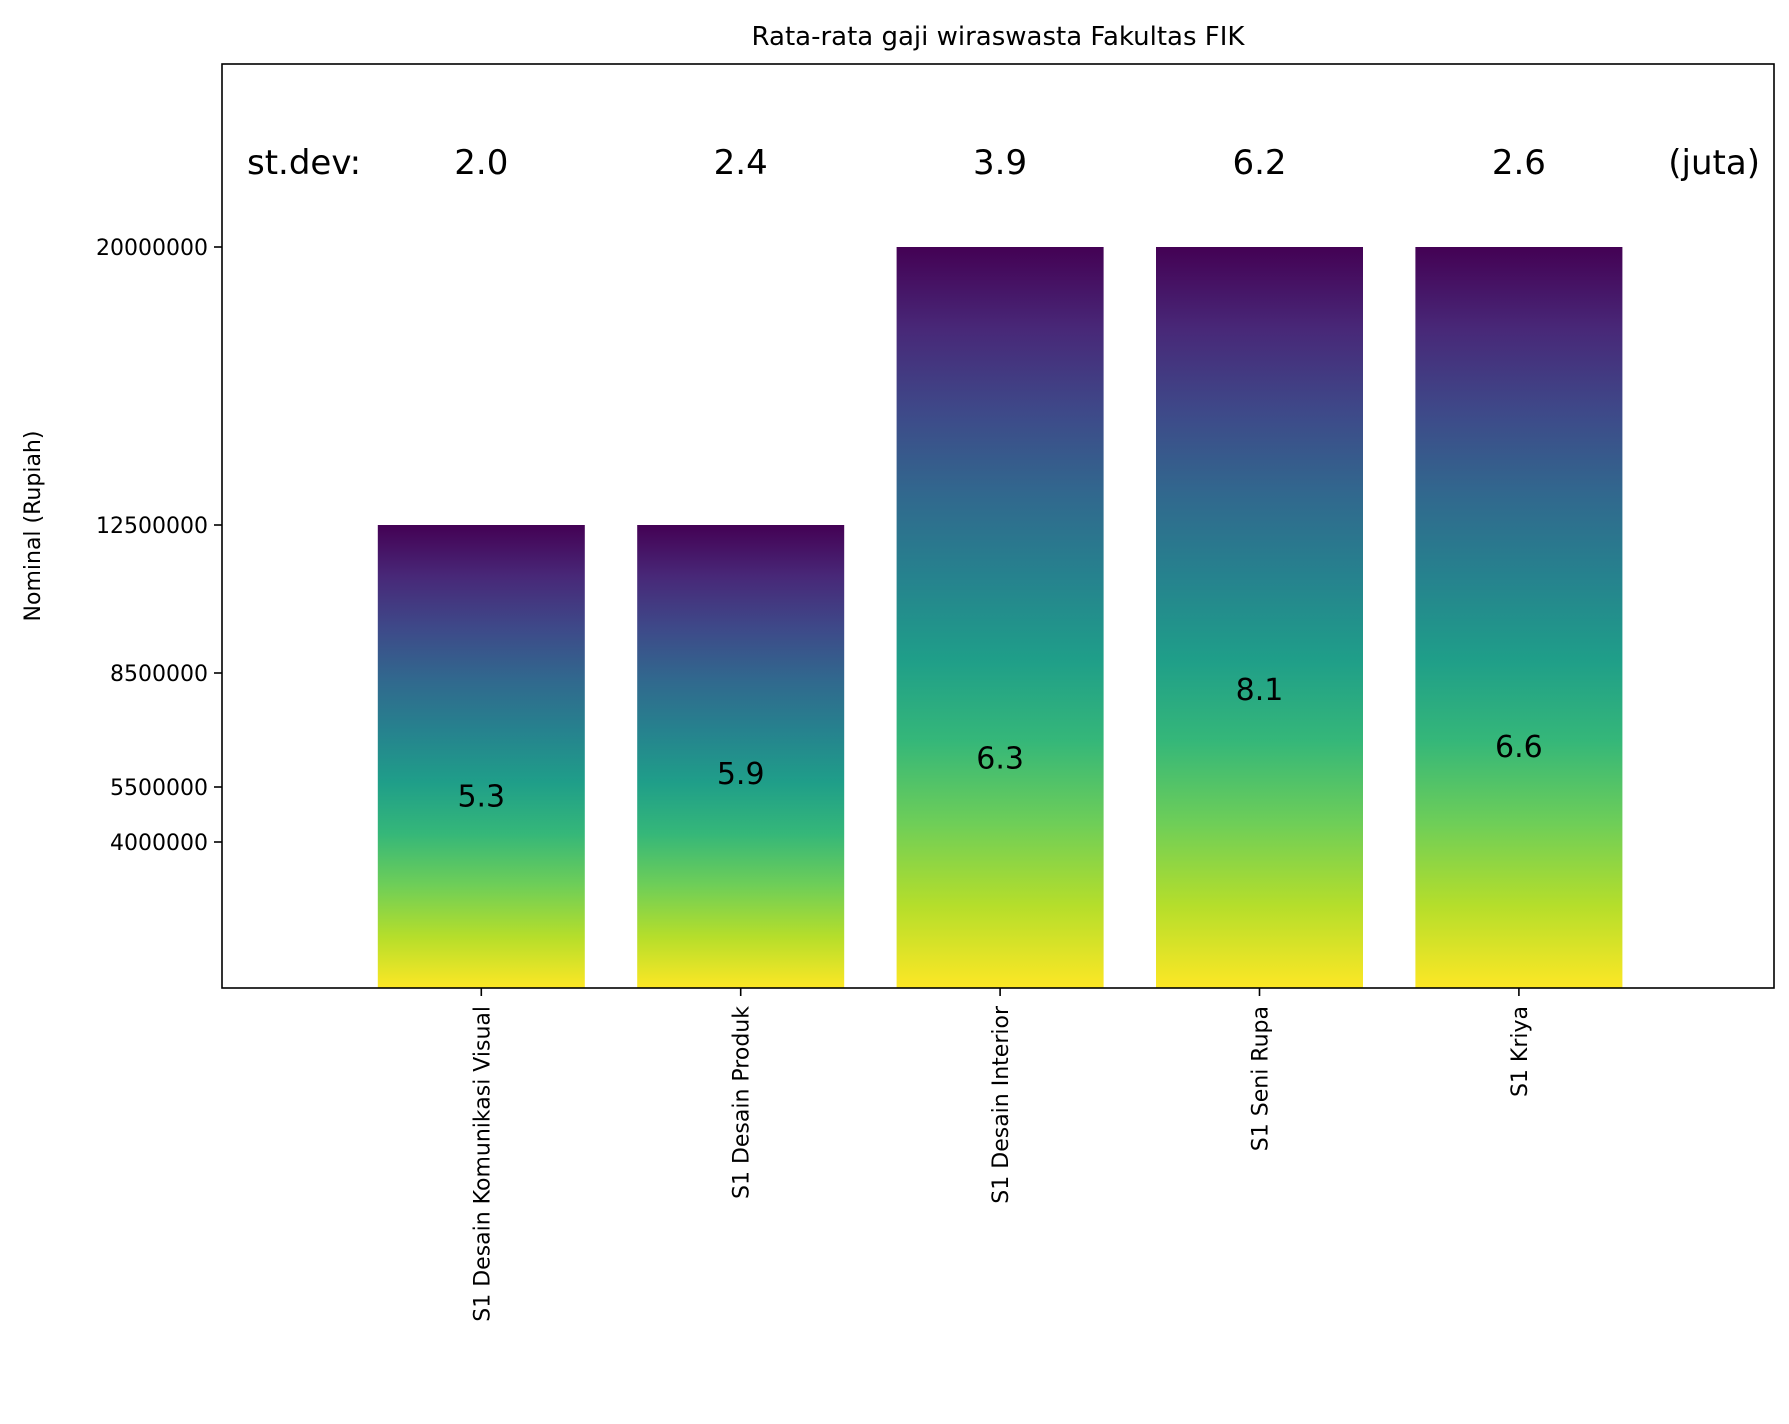  What do you see at coordinates (1520, 1051) in the screenshot?
I see `x-tick-label: S1 Kriya` at bounding box center [1520, 1051].